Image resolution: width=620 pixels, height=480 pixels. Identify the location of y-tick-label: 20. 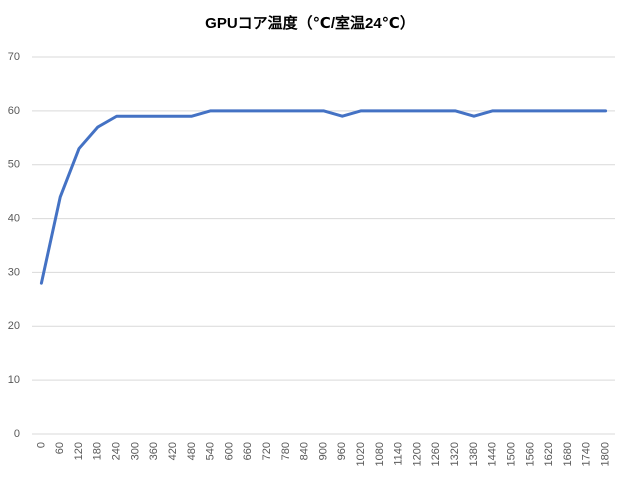
(14, 326).